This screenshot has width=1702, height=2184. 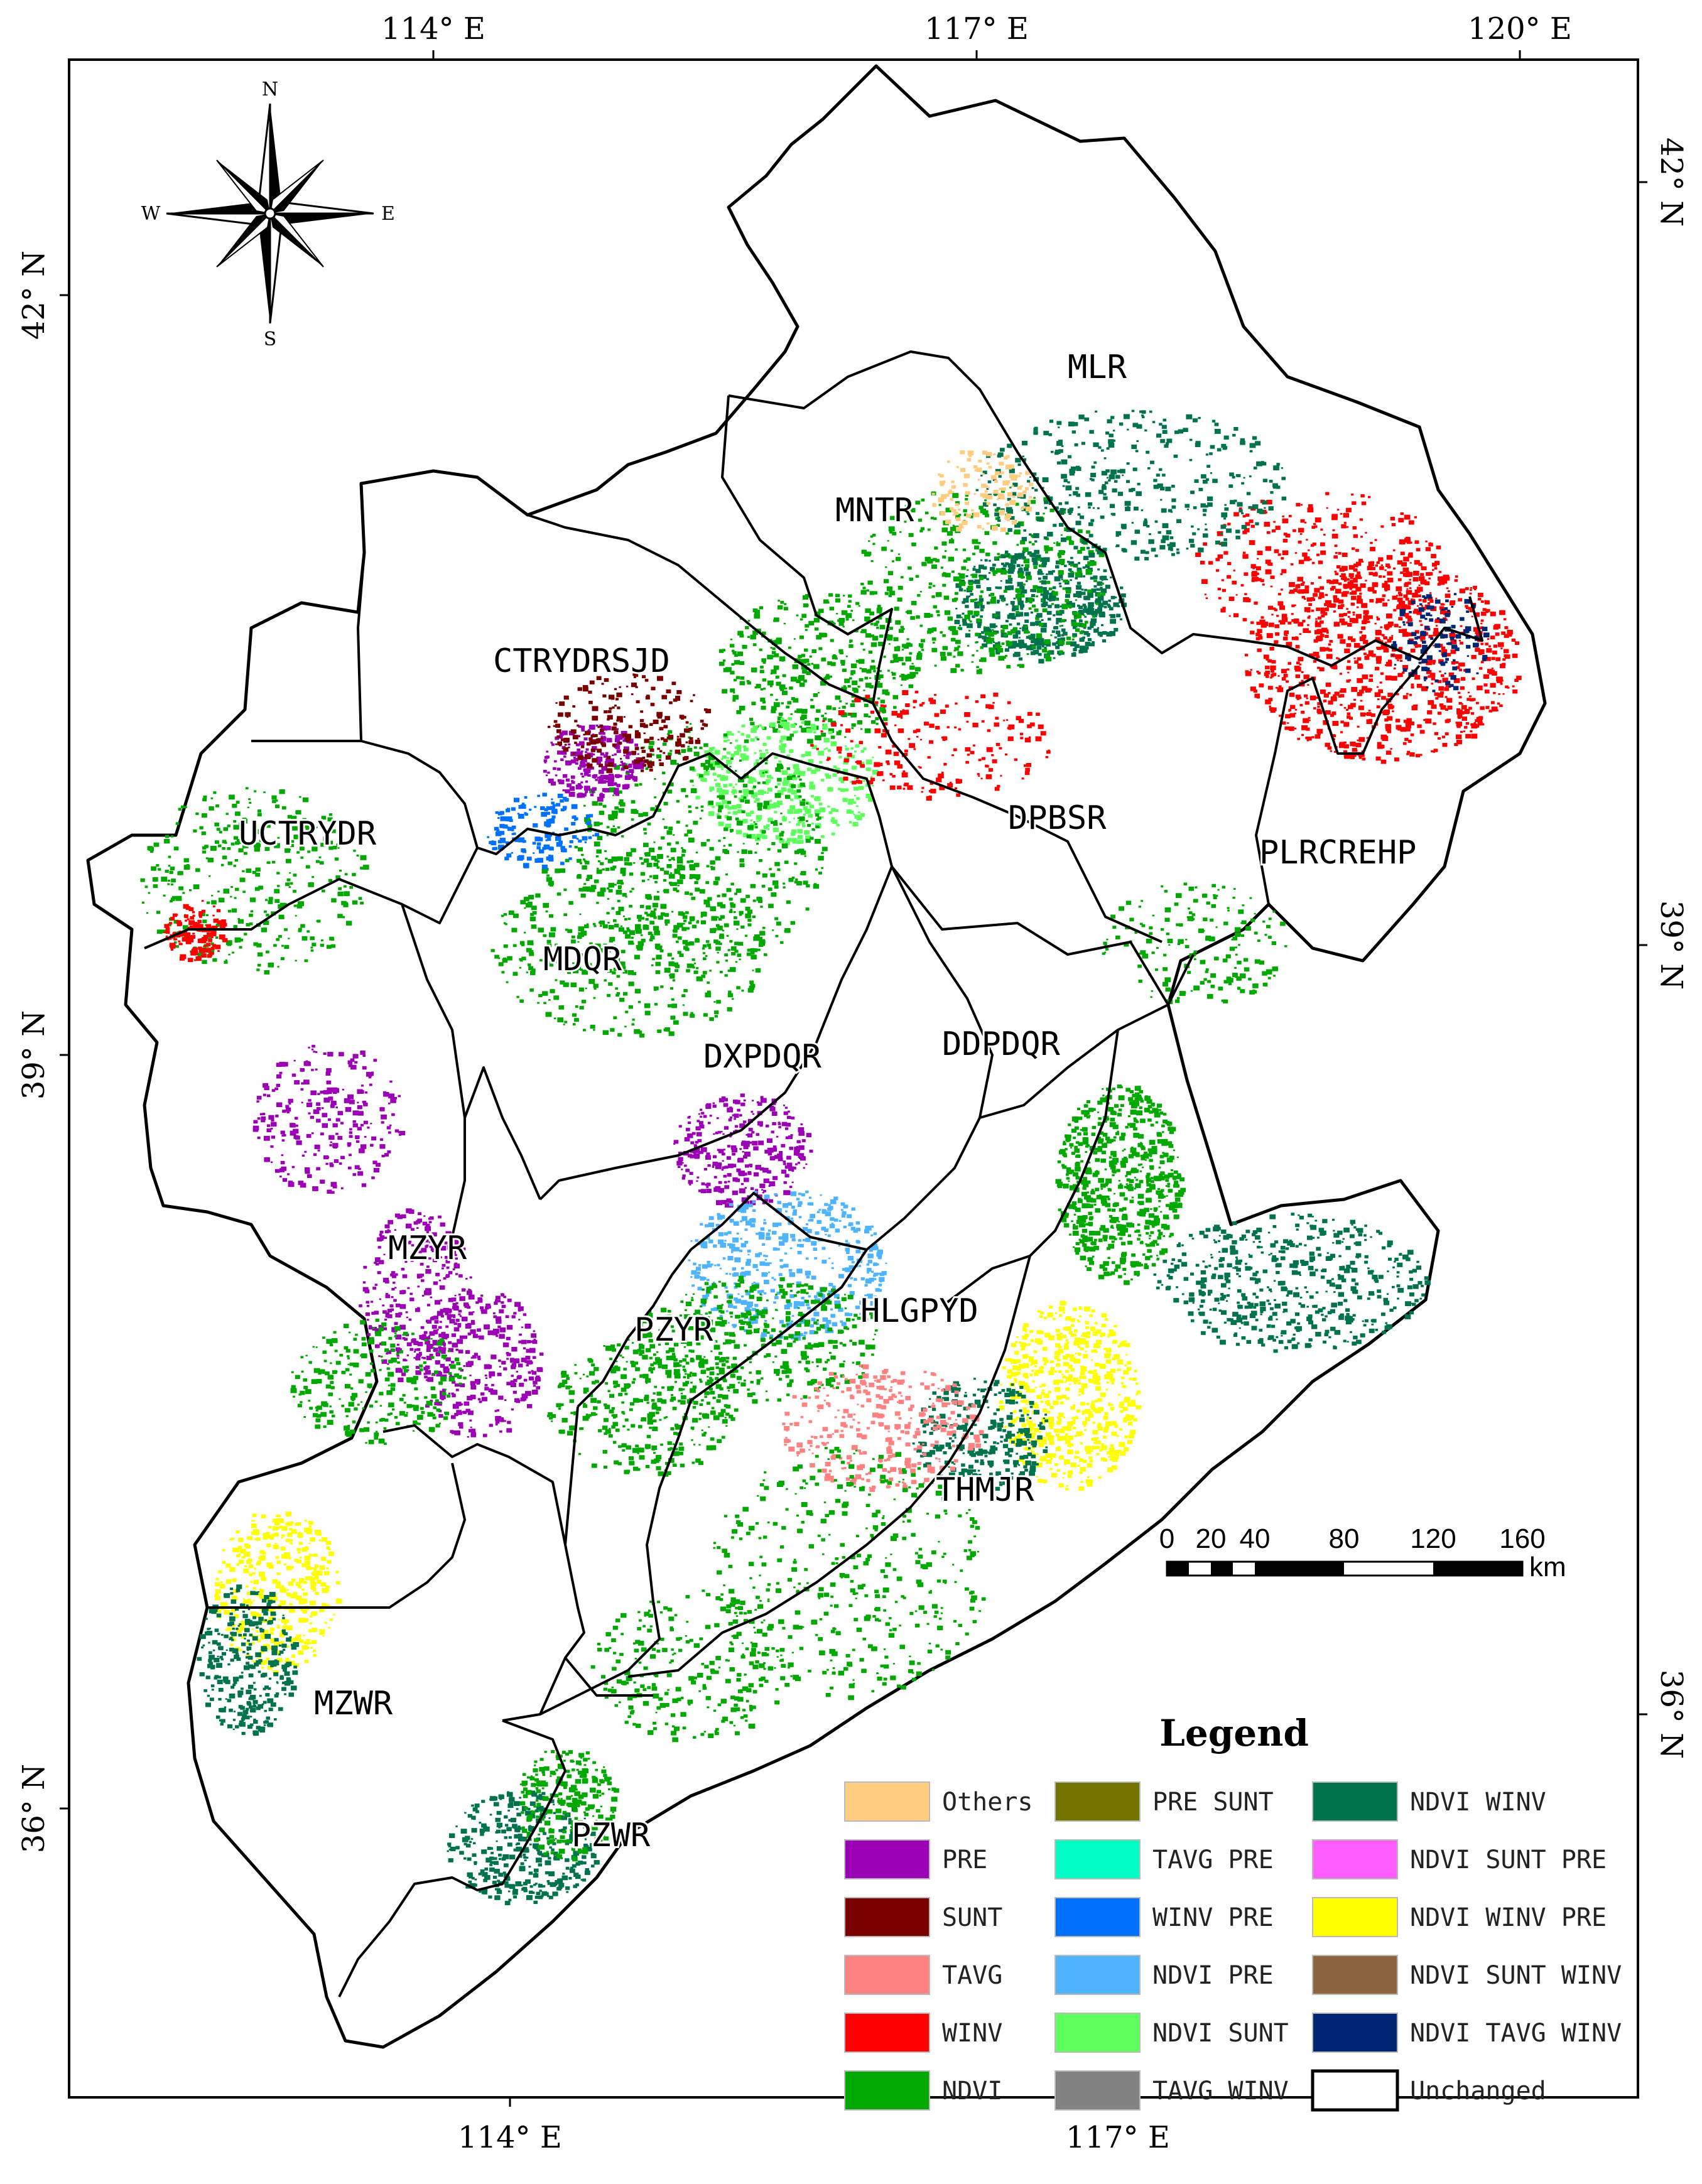 I want to click on legend-label: NDVI, so click(x=972, y=2091).